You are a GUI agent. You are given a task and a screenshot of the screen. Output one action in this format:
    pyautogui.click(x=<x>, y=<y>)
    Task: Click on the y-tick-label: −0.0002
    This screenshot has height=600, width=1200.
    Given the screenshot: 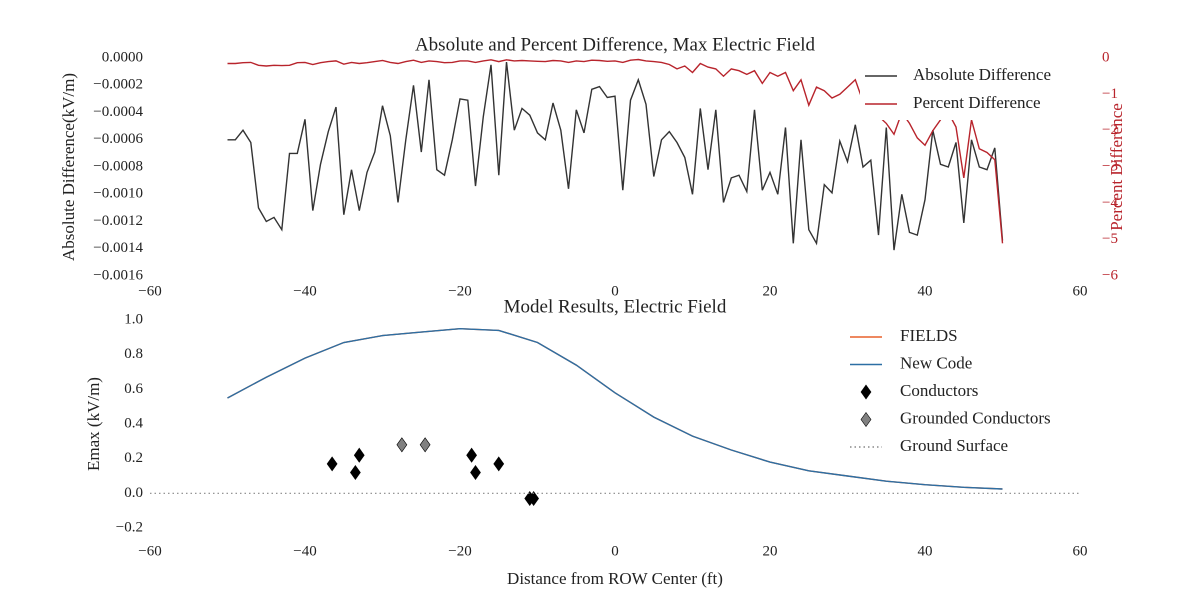 What is the action you would take?
    pyautogui.click(x=118, y=85)
    